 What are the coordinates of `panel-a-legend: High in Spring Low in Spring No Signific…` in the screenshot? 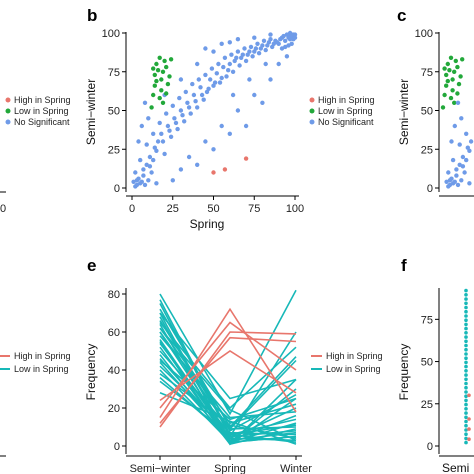 It's located at (38, 111).